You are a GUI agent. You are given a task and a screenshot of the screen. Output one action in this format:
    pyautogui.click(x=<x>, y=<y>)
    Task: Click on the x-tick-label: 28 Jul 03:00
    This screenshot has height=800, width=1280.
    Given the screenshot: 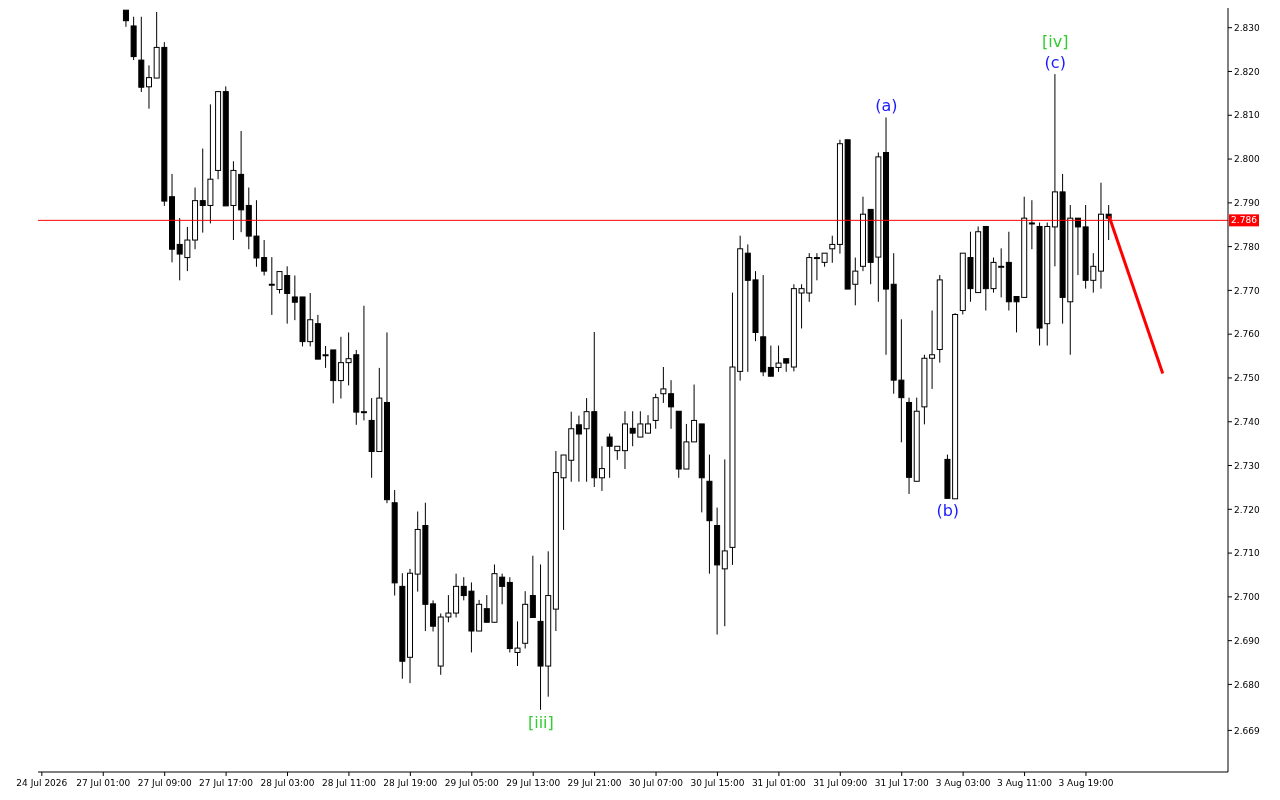 What is the action you would take?
    pyautogui.click(x=287, y=783)
    